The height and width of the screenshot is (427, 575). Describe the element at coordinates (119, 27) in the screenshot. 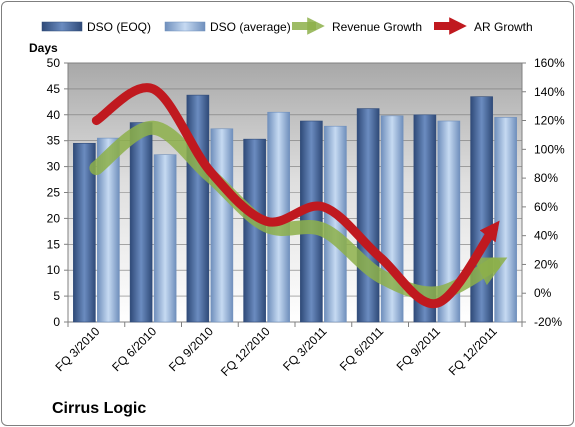

I see `legend-label-dso-eoq: DSO (EOQ)` at that location.